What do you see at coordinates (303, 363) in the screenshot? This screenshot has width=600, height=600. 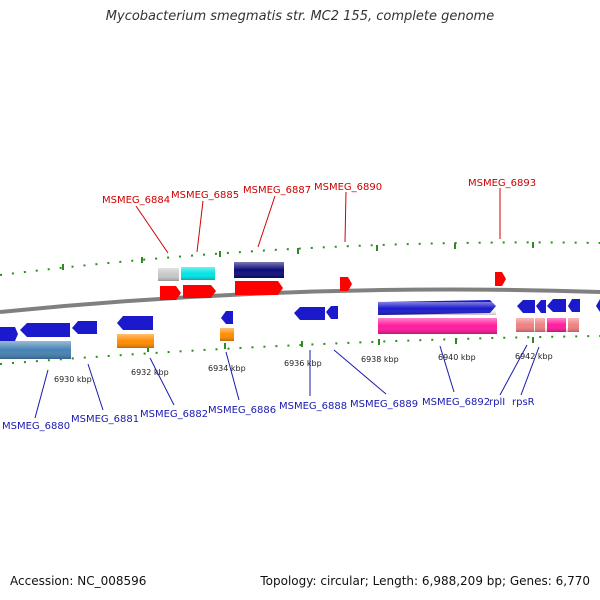 I see `tick-label-6936: 6936 kbp` at bounding box center [303, 363].